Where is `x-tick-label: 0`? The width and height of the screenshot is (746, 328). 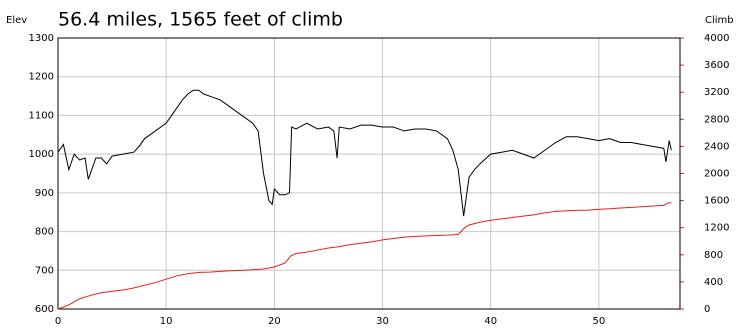 x-tick-label: 0 is located at coordinates (58, 321).